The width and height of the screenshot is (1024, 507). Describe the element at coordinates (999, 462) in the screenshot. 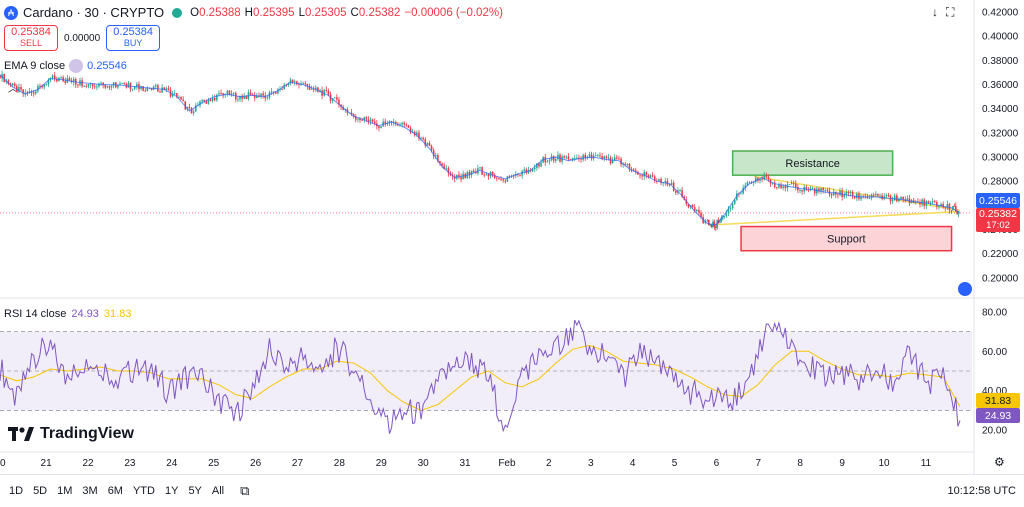

I see `settings-gear-icon: ⚙` at that location.